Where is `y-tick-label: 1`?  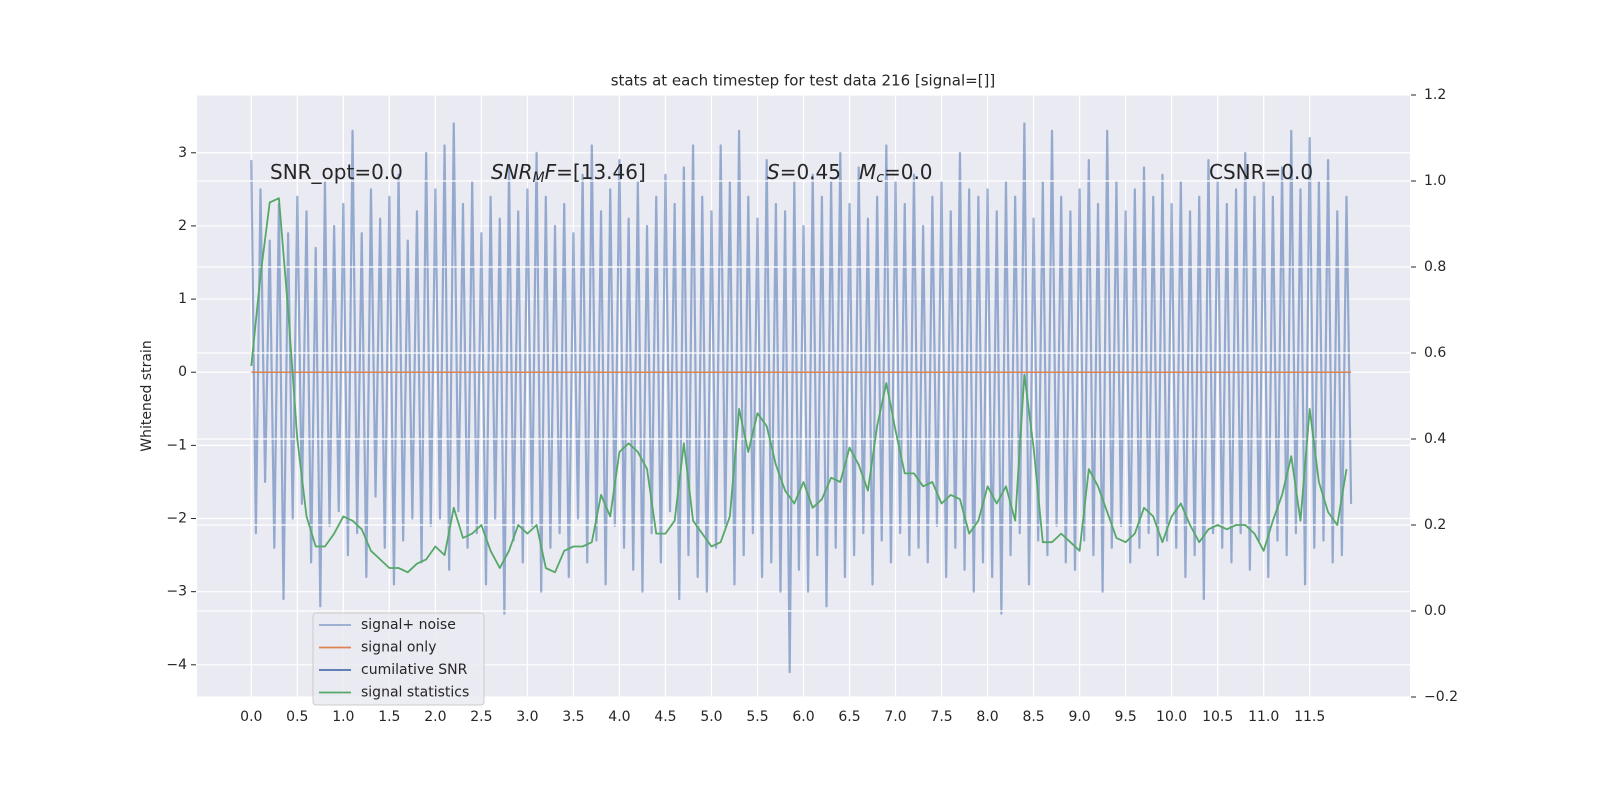
y-tick-label: 1 is located at coordinates (182, 299).